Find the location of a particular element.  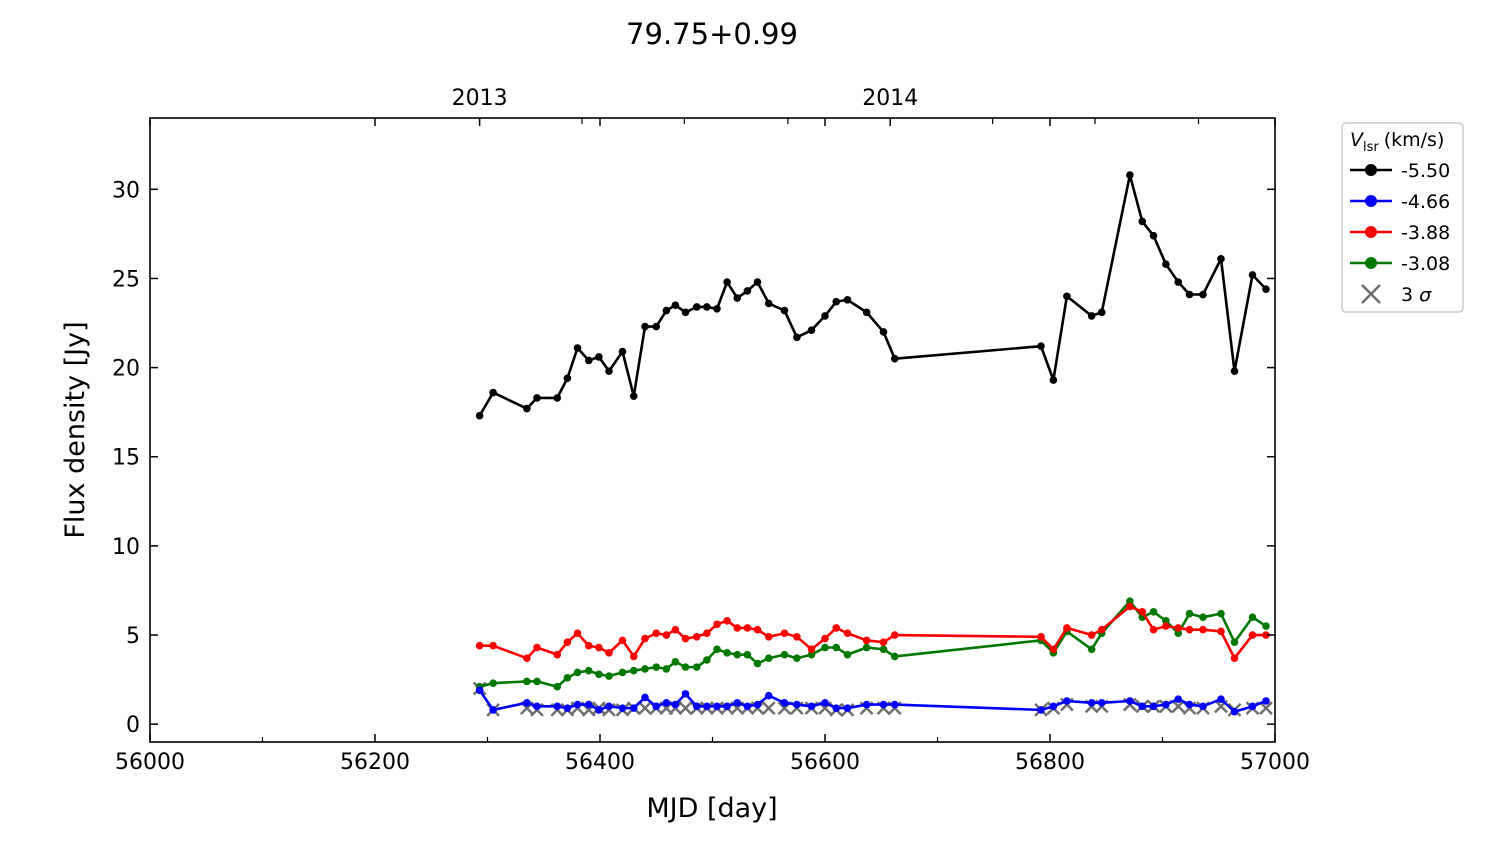

x-tick-label: 56800 is located at coordinates (1050, 762).